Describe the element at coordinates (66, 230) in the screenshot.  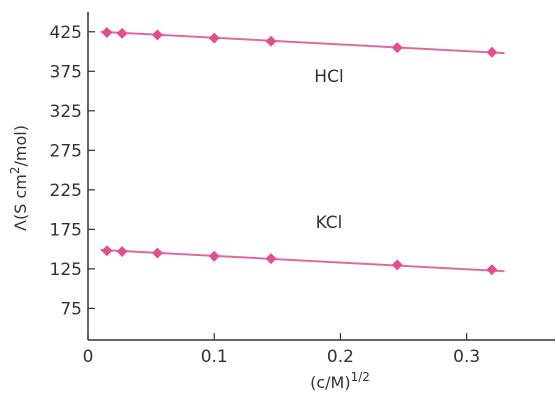
I see `y-tick-label: 175` at that location.